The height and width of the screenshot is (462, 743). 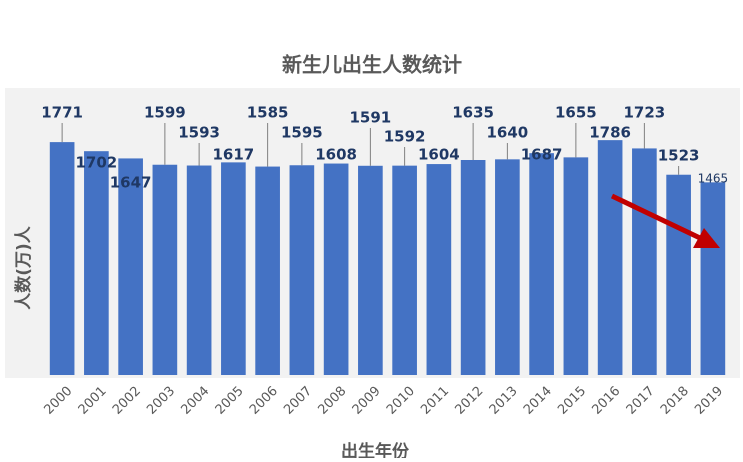 What do you see at coordinates (332, 401) in the screenshot?
I see `x-tick-label: 2008` at bounding box center [332, 401].